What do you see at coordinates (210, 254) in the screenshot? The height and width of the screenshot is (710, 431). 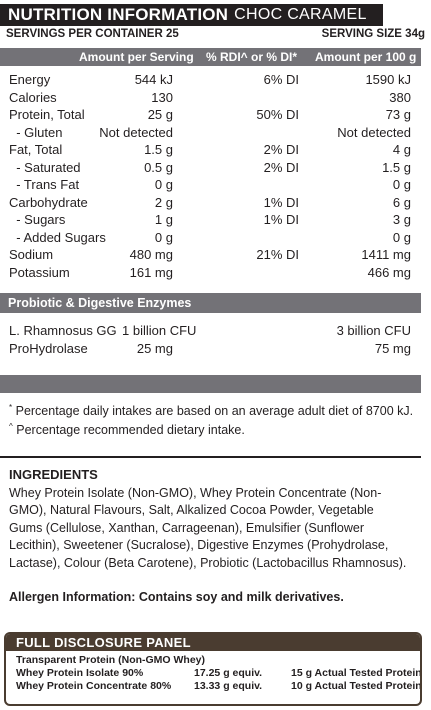 I see `nutrient-row: Sodium 480 mg 21% DI 1411 mg` at bounding box center [210, 254].